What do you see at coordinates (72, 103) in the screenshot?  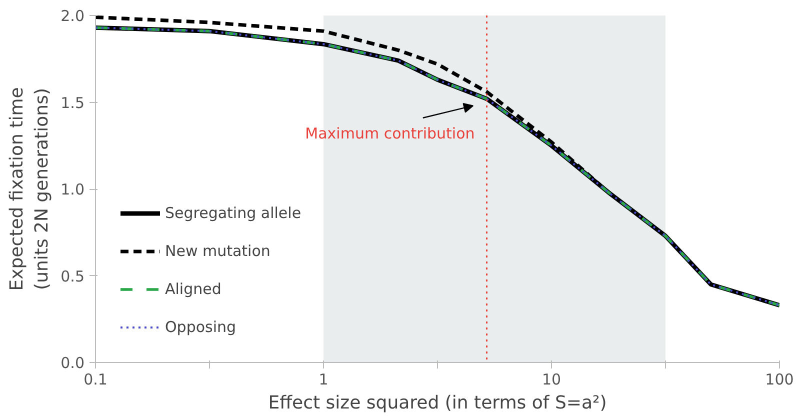 I see `y-tick-label: 1.5` at bounding box center [72, 103].